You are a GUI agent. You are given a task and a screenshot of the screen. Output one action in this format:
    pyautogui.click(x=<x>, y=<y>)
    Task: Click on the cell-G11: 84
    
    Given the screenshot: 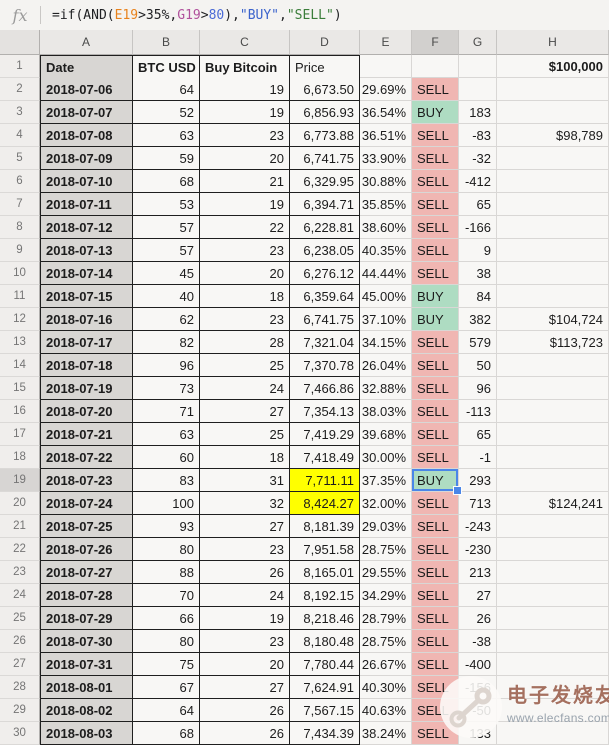 What is the action you would take?
    pyautogui.click(x=478, y=296)
    